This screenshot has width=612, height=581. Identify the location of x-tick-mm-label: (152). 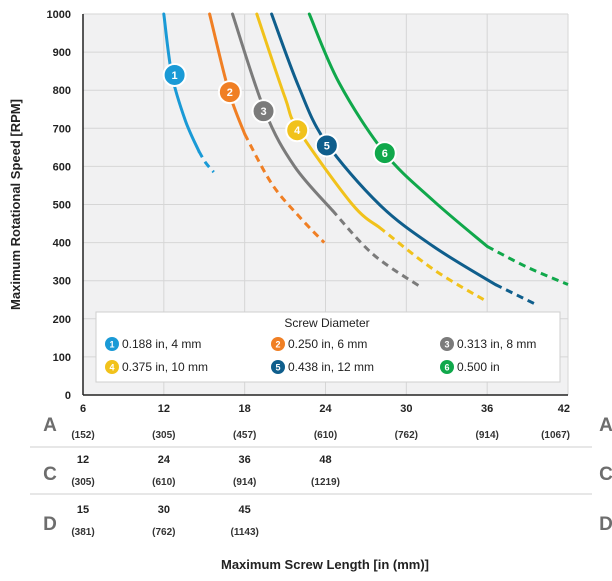
(82, 435).